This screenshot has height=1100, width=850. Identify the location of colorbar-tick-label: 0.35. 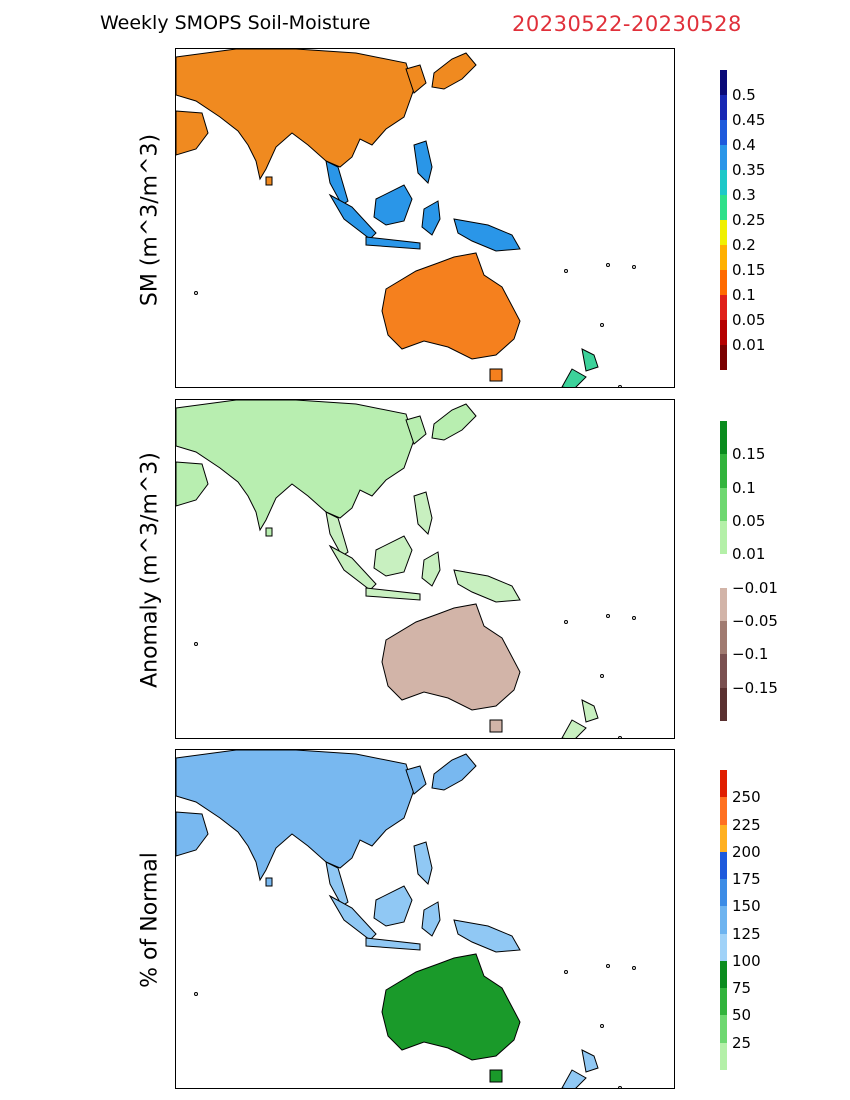
(749, 170).